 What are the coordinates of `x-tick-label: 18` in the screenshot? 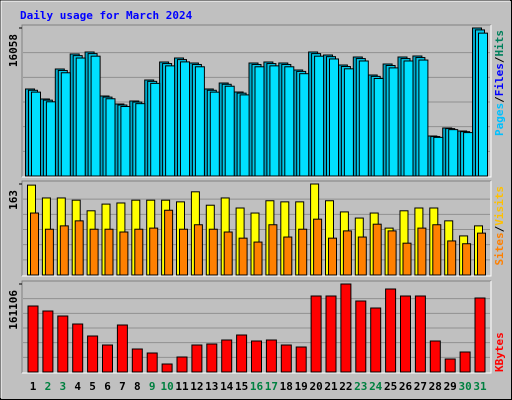 It's located at (286, 386).